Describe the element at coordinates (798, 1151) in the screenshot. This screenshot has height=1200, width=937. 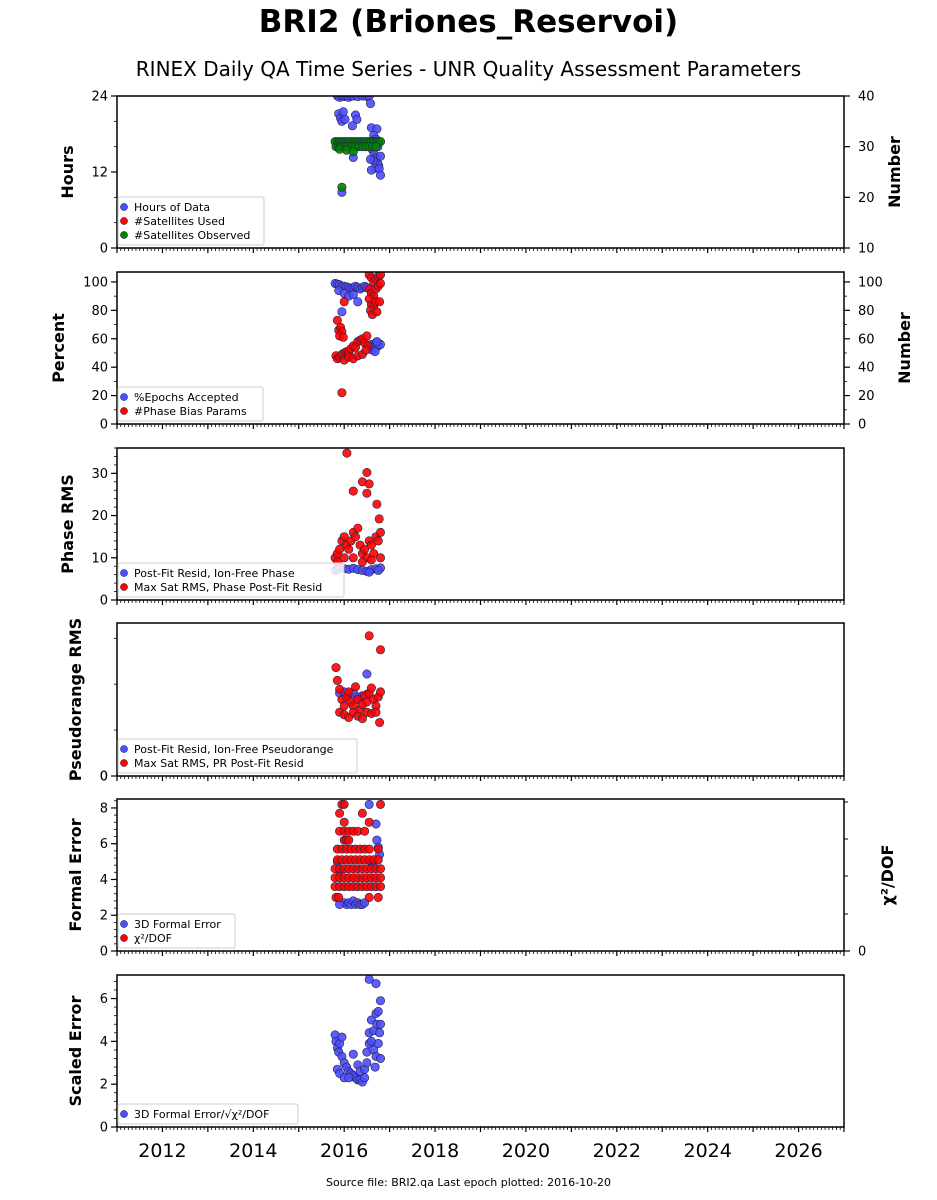
I see `x-tick-label: 2026` at that location.